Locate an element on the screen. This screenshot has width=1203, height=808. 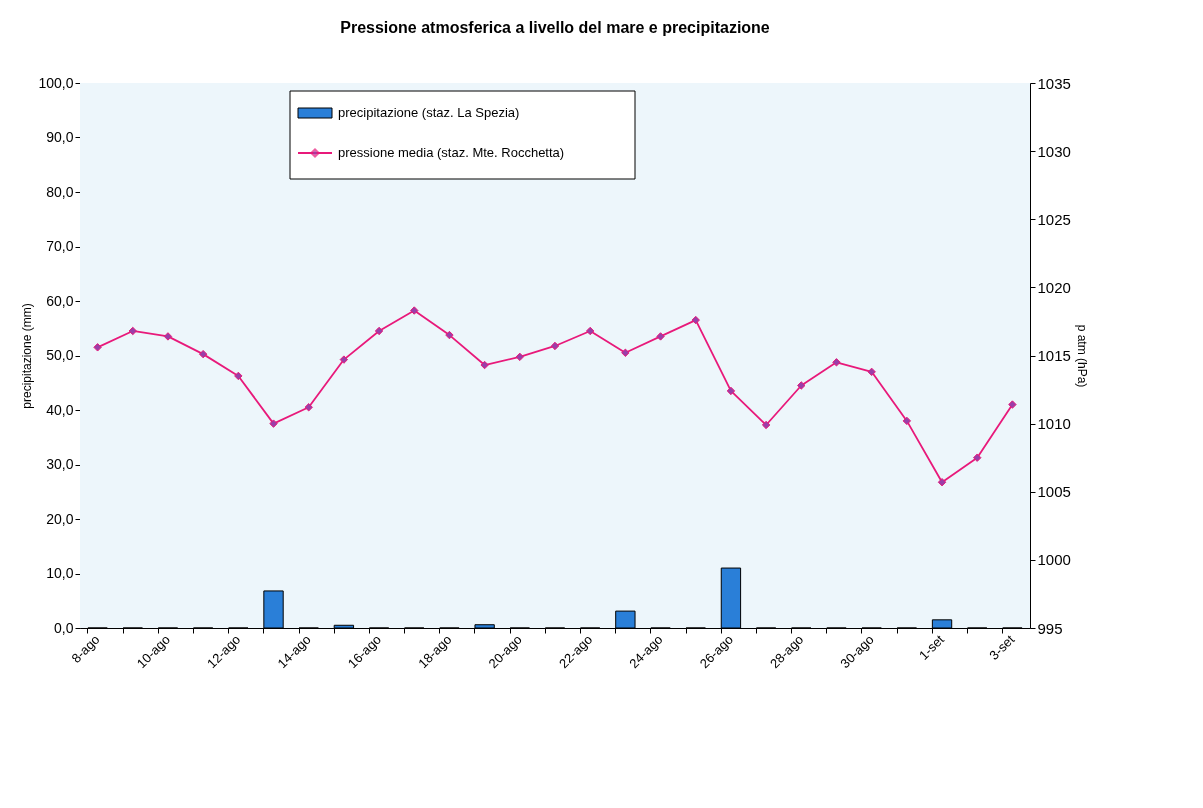
y-tick-label: 10,0 is located at coordinates (60, 573).